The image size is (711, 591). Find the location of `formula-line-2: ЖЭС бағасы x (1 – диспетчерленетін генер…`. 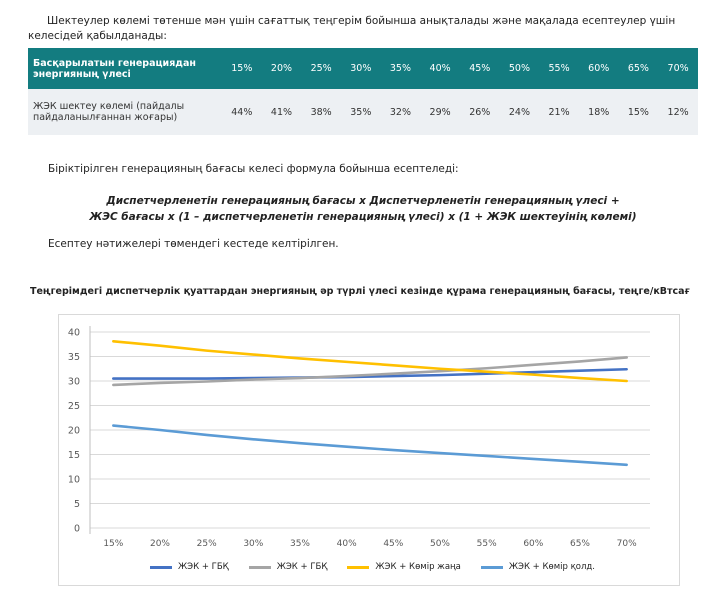

formula-line-2: ЖЭС бағасы x (1 – диспетчерленетін генер… is located at coordinates (363, 217).